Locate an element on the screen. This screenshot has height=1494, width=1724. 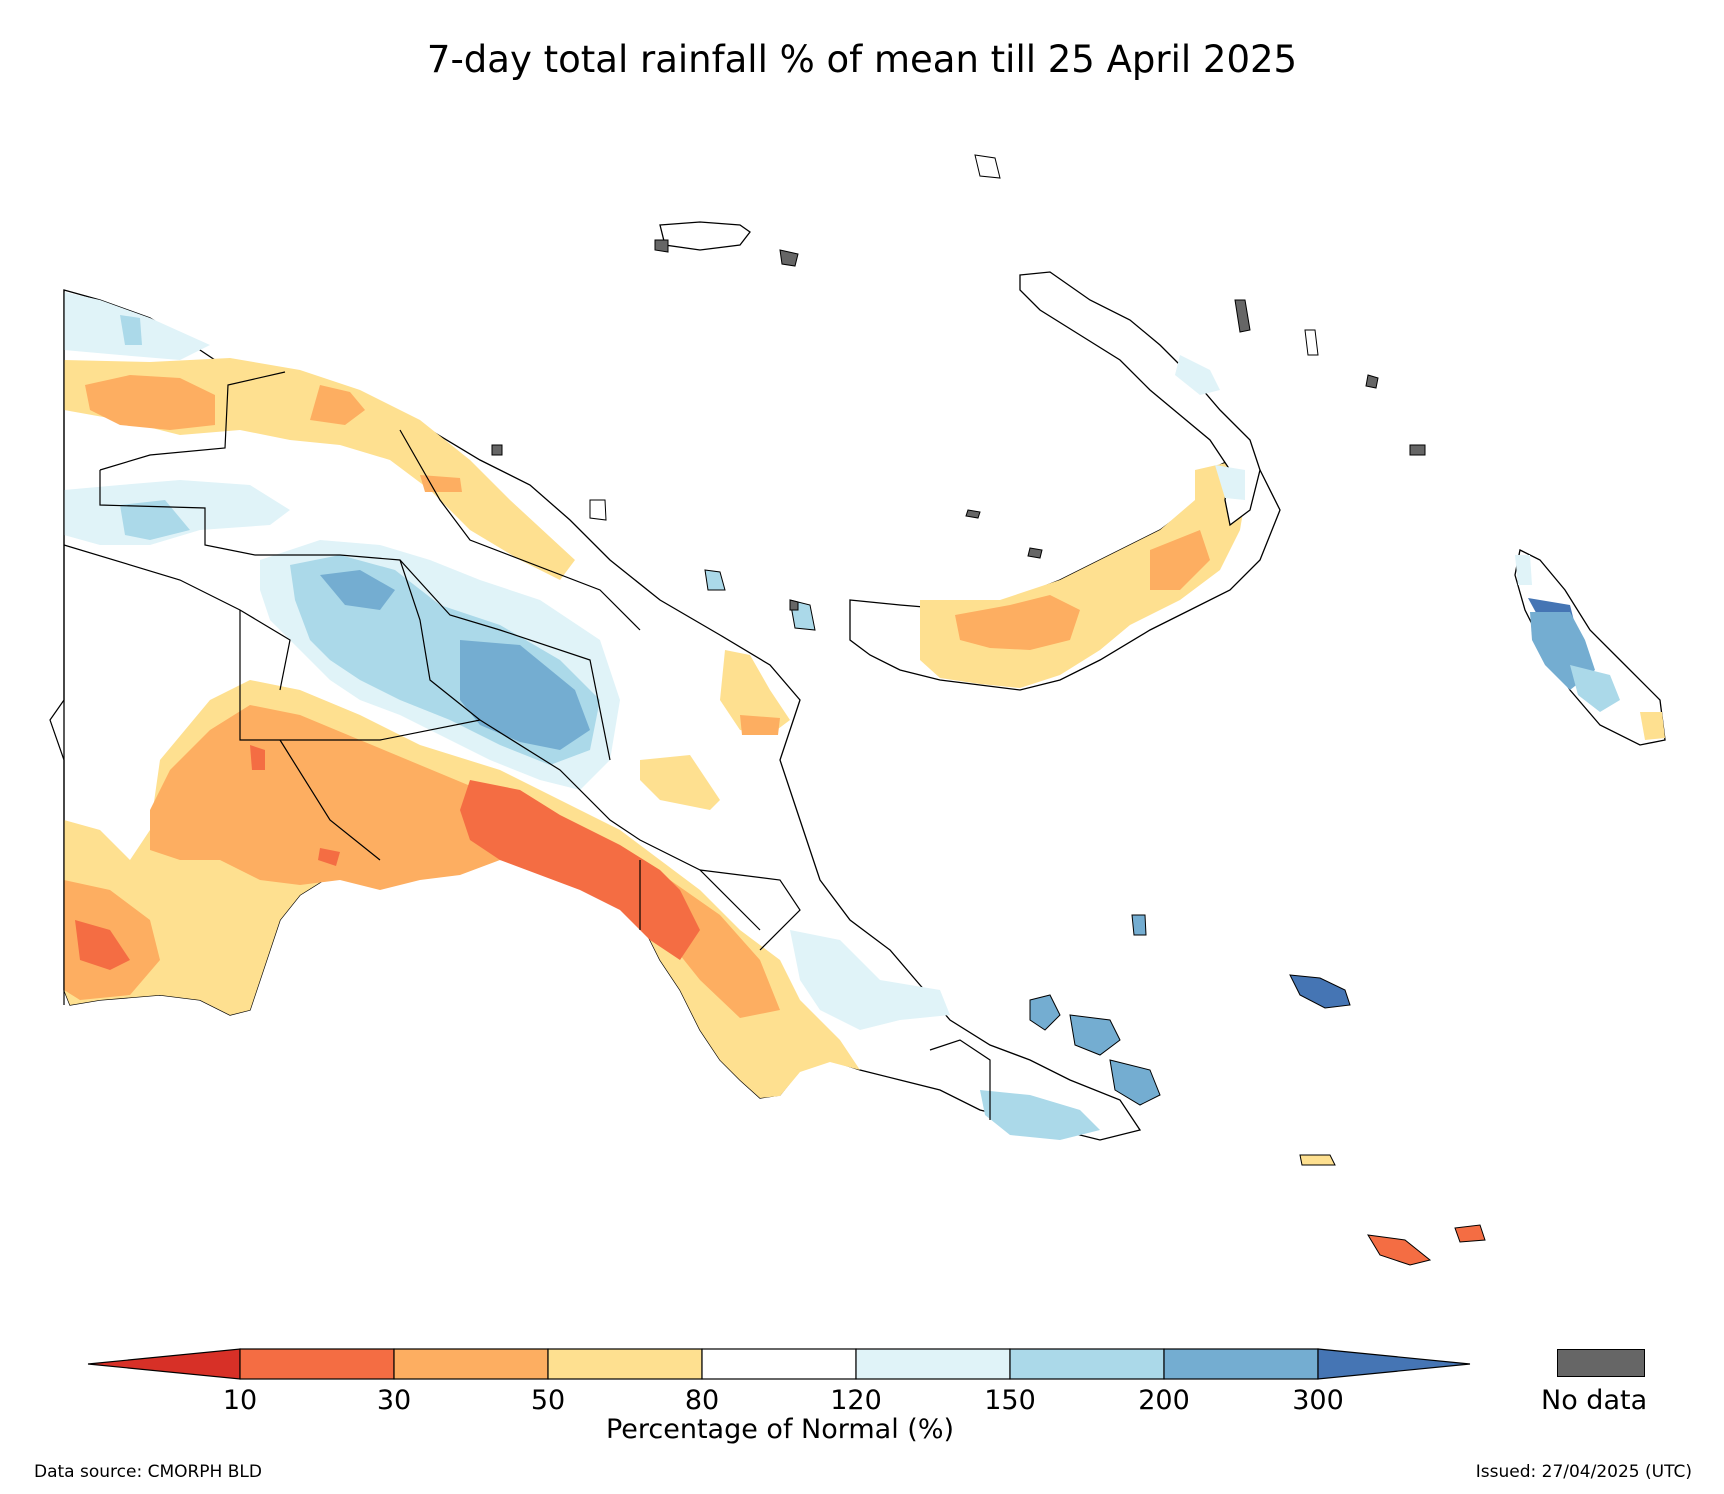
data-source: Data source: CMORPH BLD is located at coordinates (148, 1472).